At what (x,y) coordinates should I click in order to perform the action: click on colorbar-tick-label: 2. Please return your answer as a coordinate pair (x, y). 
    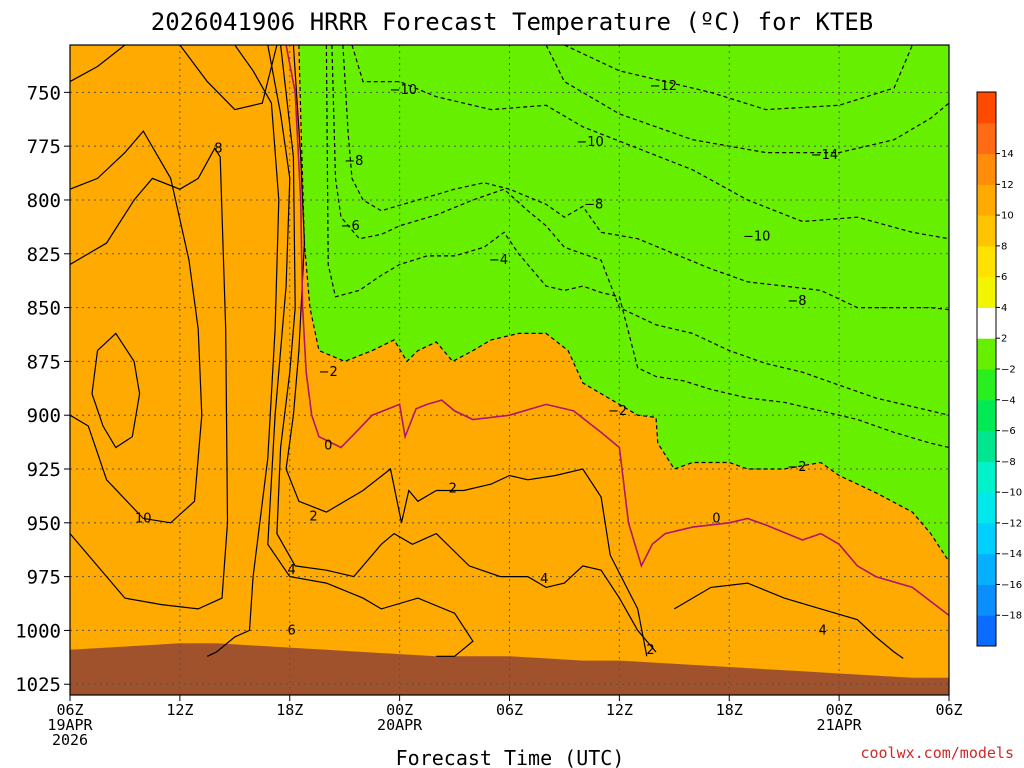
    Looking at the image, I should click on (1004, 339).